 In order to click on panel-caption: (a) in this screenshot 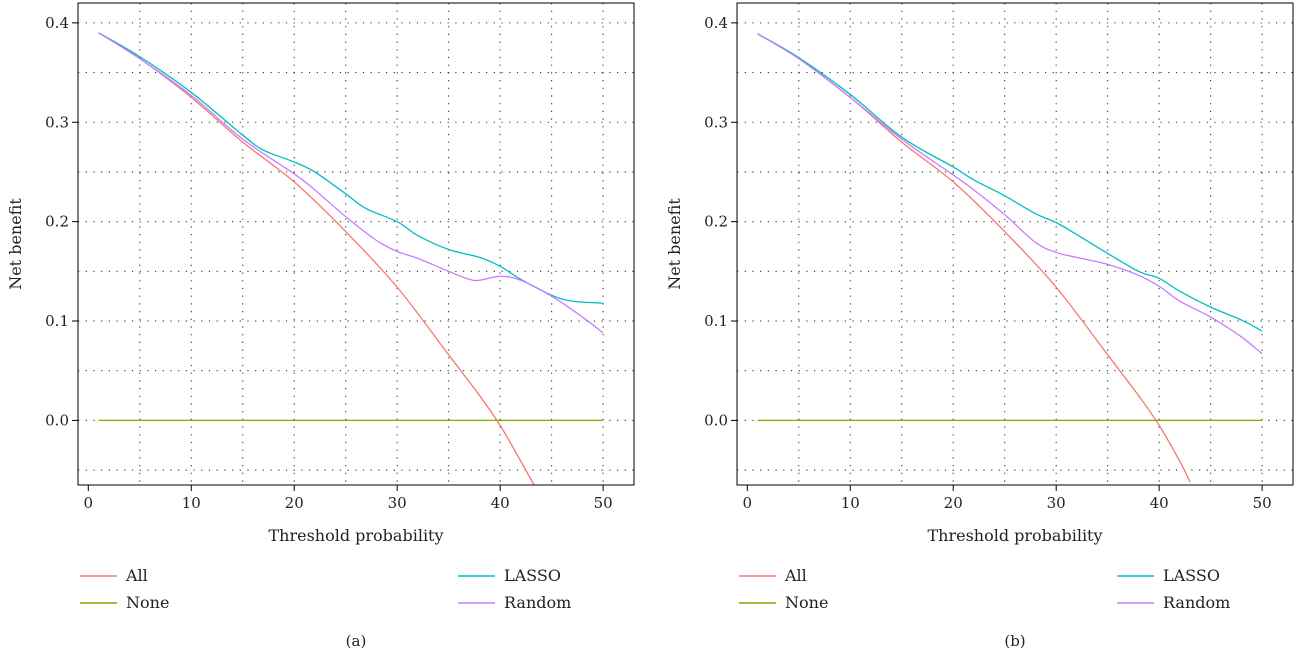, I will do `click(356, 641)`.